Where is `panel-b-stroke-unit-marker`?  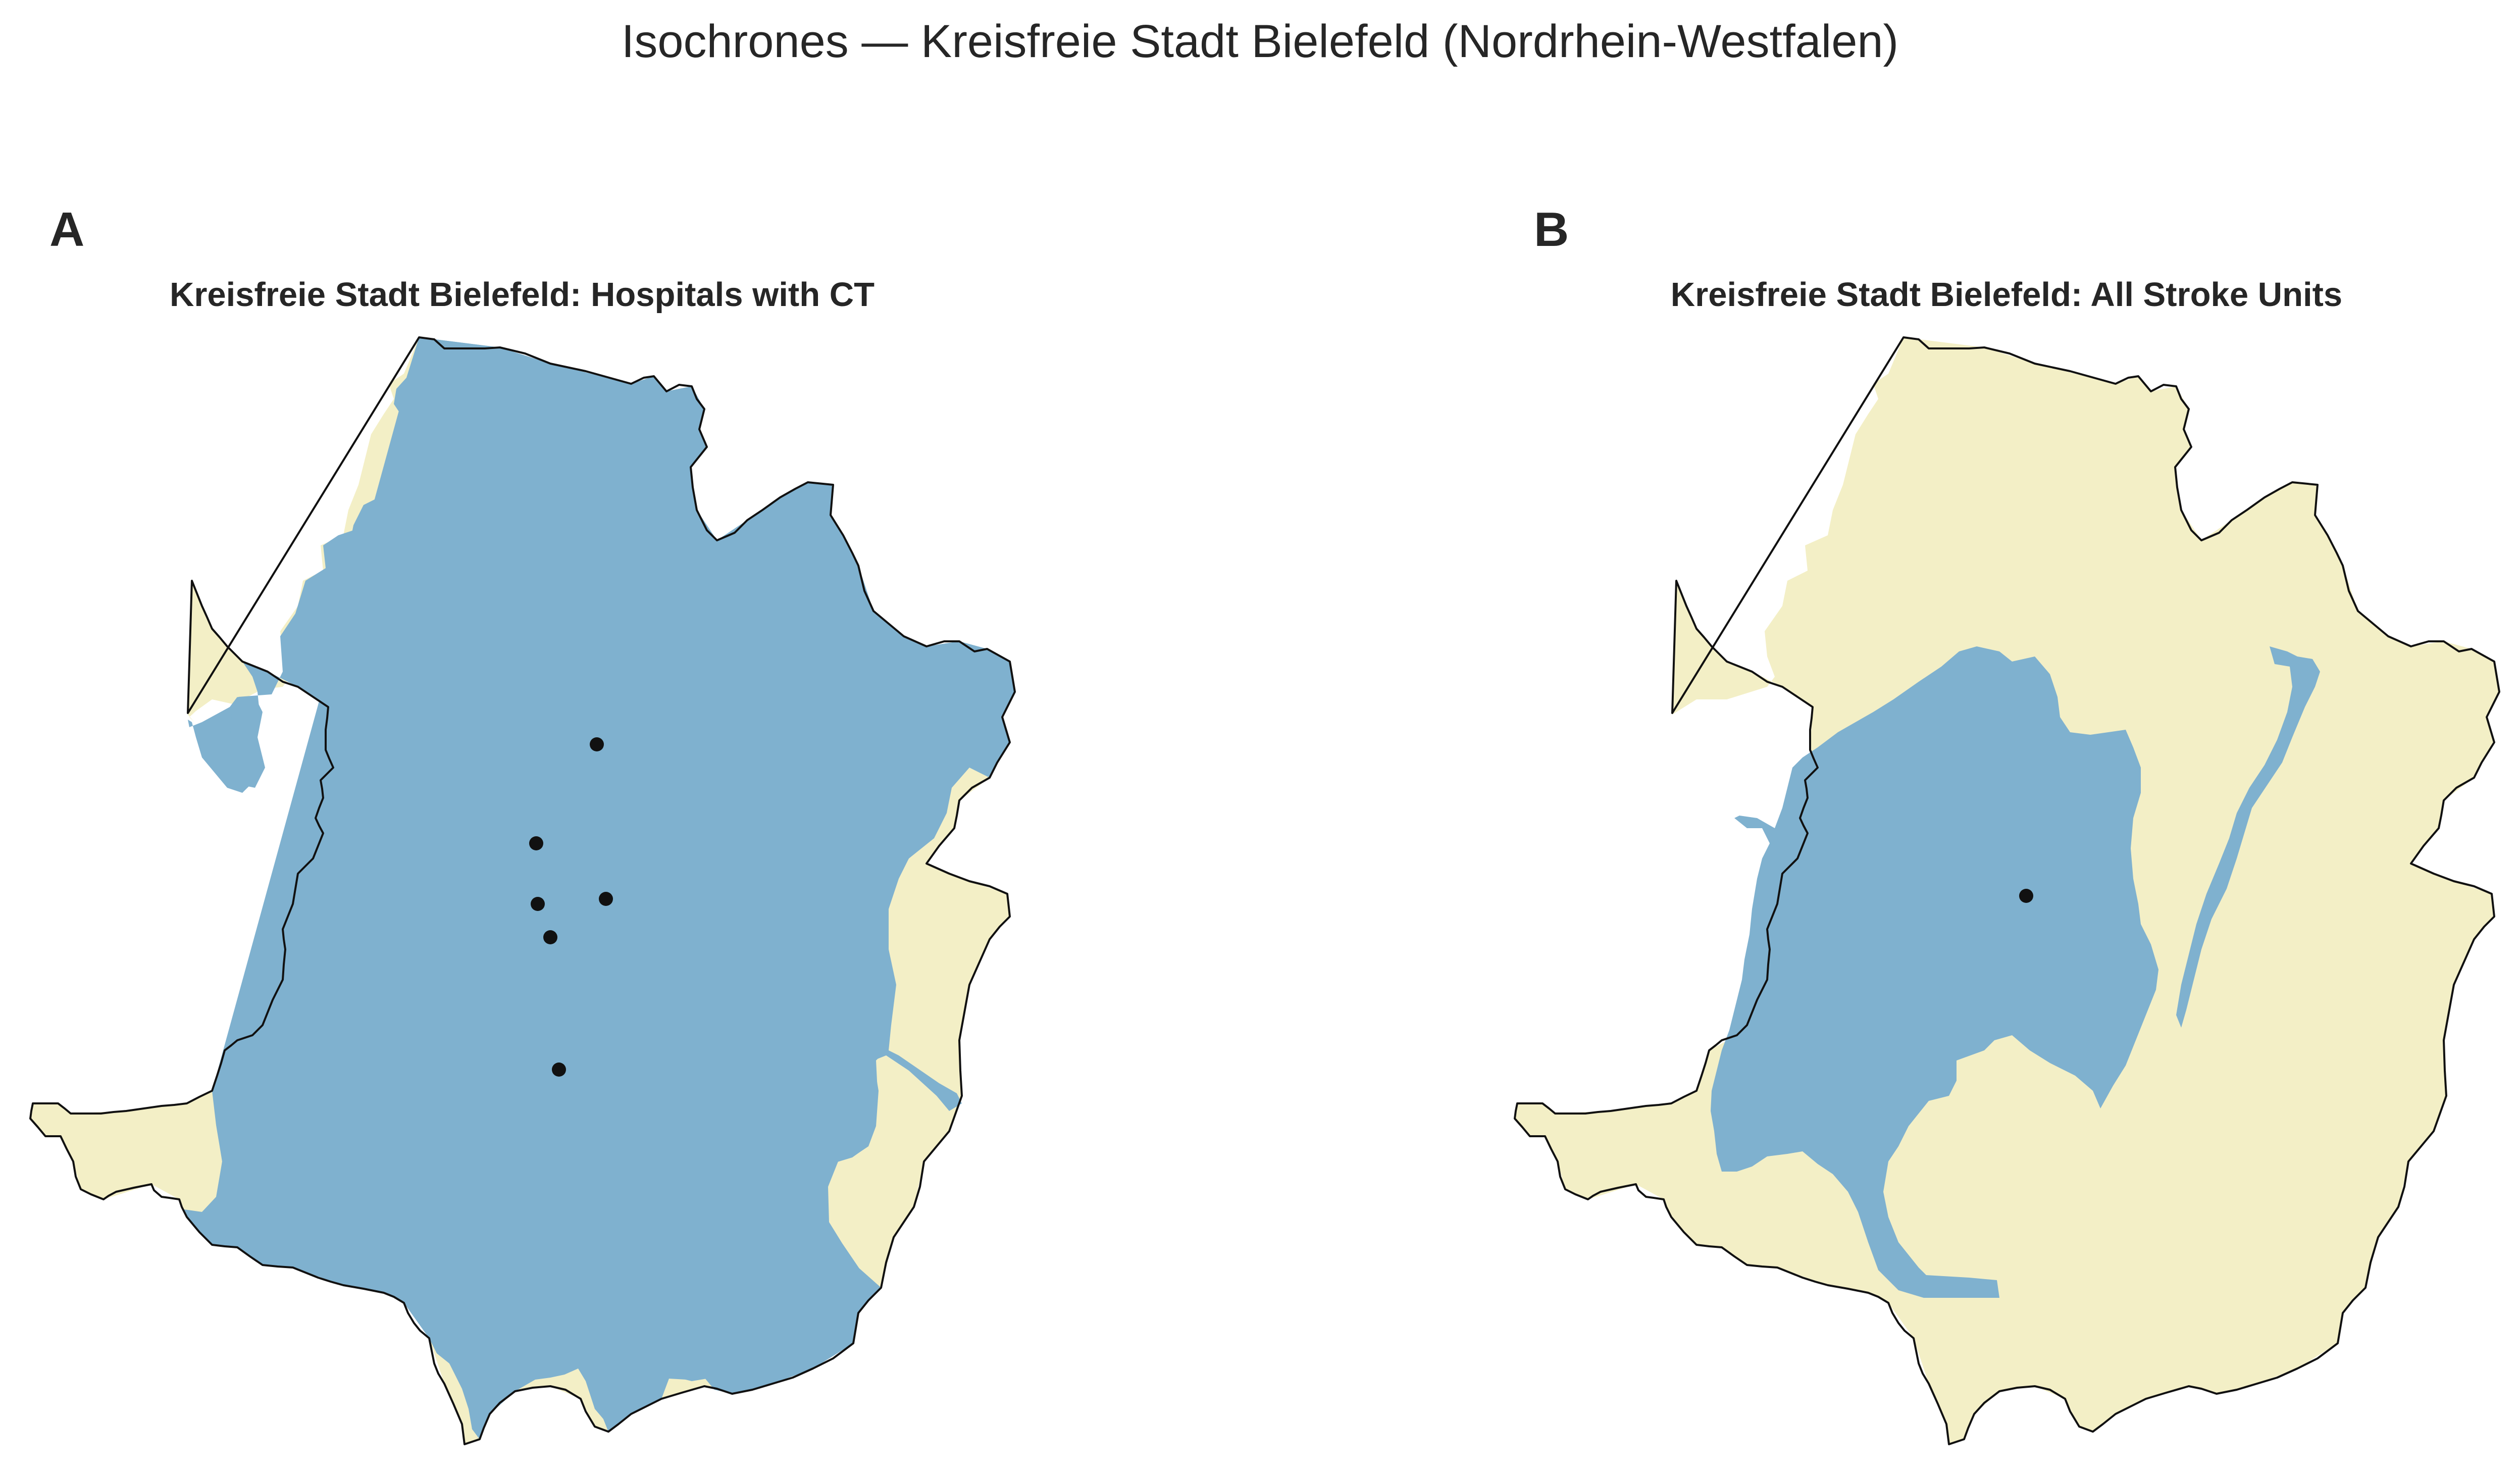 panel-b-stroke-unit-marker is located at coordinates (2026, 896).